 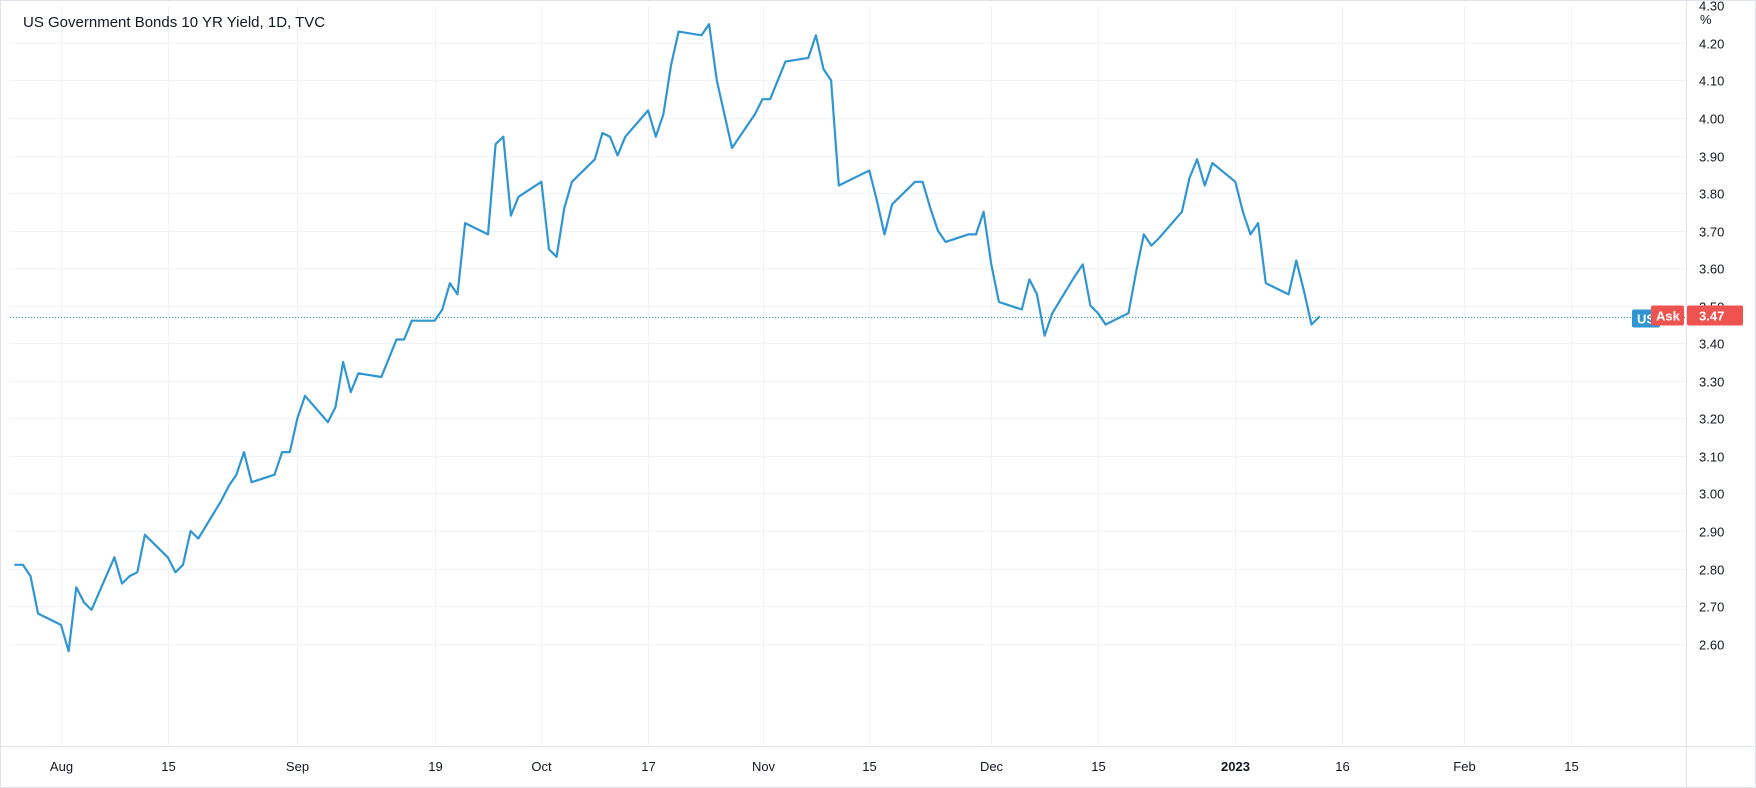 What do you see at coordinates (1711, 532) in the screenshot?
I see `y-tick-label: 2.90` at bounding box center [1711, 532].